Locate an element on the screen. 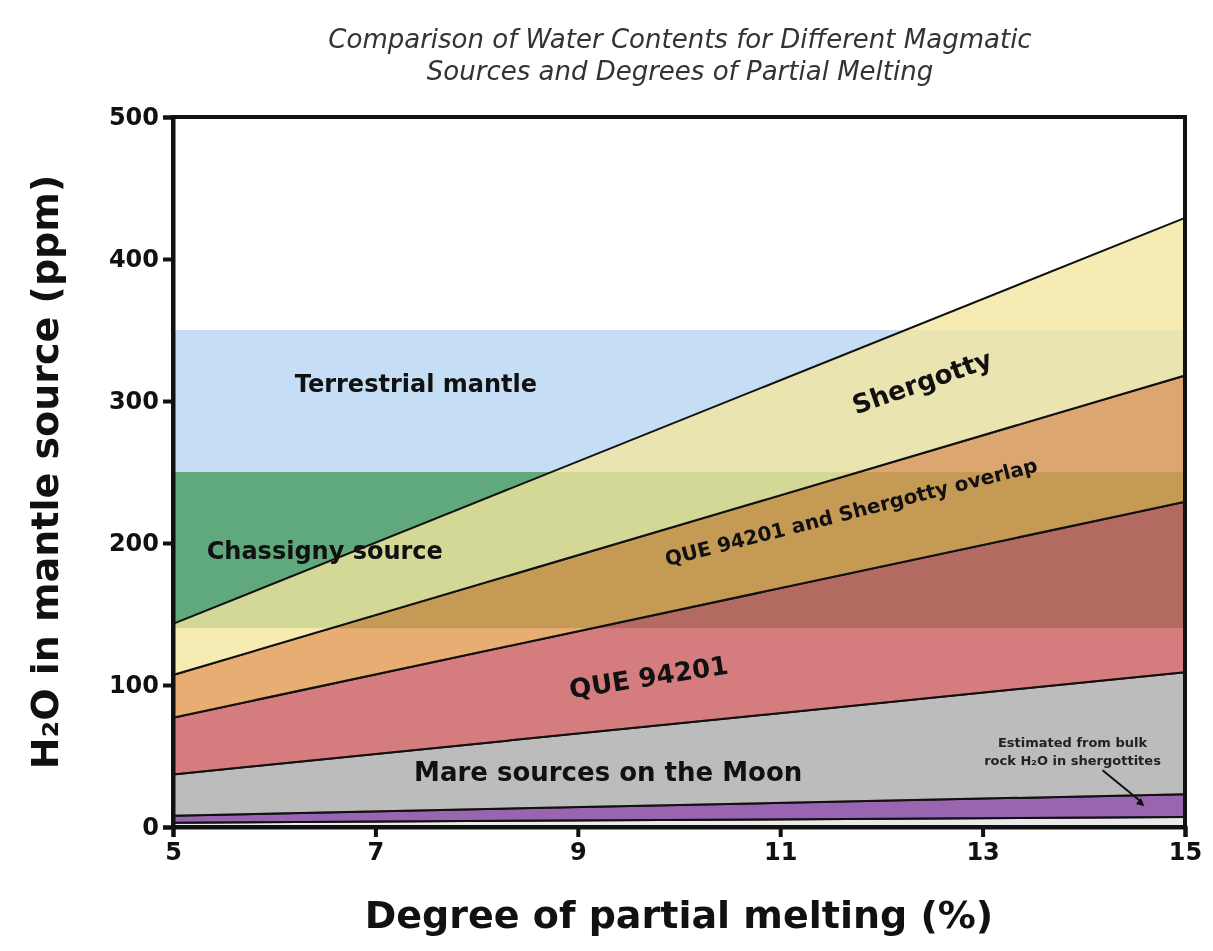 The width and height of the screenshot is (1213, 951). chart-title: Comparison of Water Contents for Different Magmatic Sources and Degrees of Partial Melting is located at coordinates (680, 55).